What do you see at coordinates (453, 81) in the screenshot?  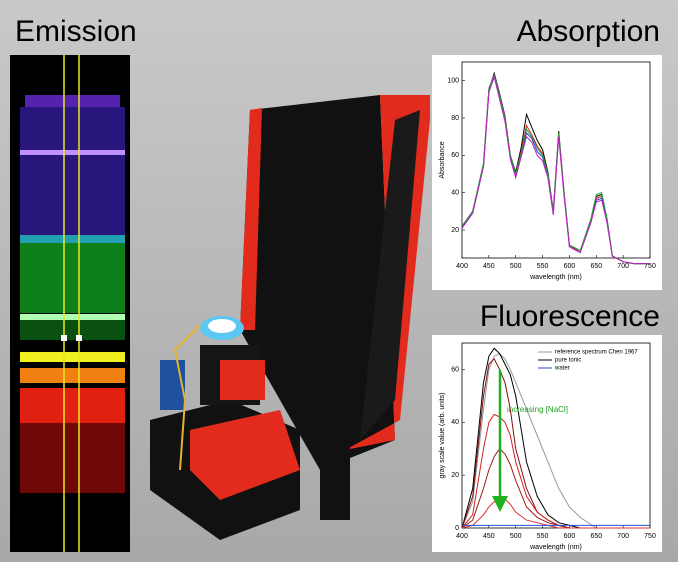 I see `y-tick-label: 100` at bounding box center [453, 81].